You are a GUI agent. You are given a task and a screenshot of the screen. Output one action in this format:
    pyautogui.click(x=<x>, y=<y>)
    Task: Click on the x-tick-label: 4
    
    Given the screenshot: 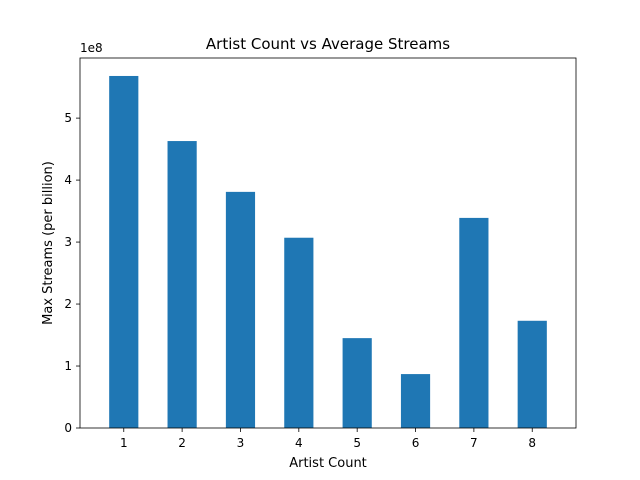 What is the action you would take?
    pyautogui.click(x=299, y=443)
    